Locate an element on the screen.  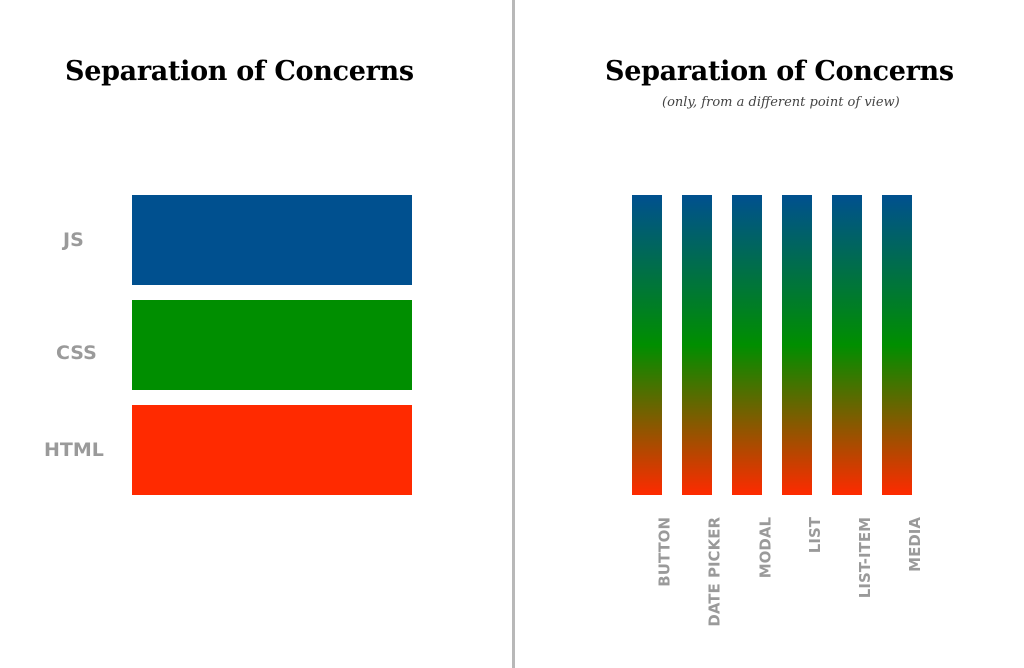
component-label-button: BUTTON is located at coordinates (665, 552).